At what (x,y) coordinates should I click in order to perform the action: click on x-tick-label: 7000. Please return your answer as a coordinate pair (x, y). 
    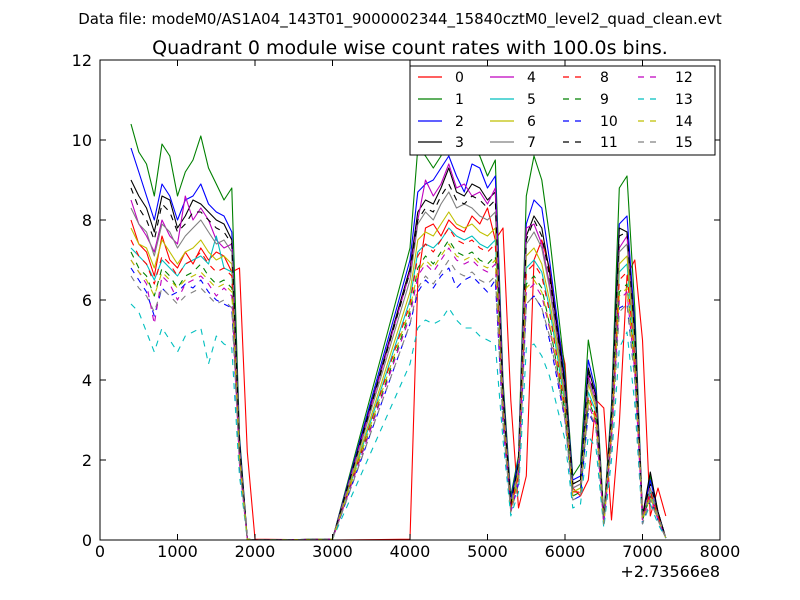
    Looking at the image, I should click on (642, 551).